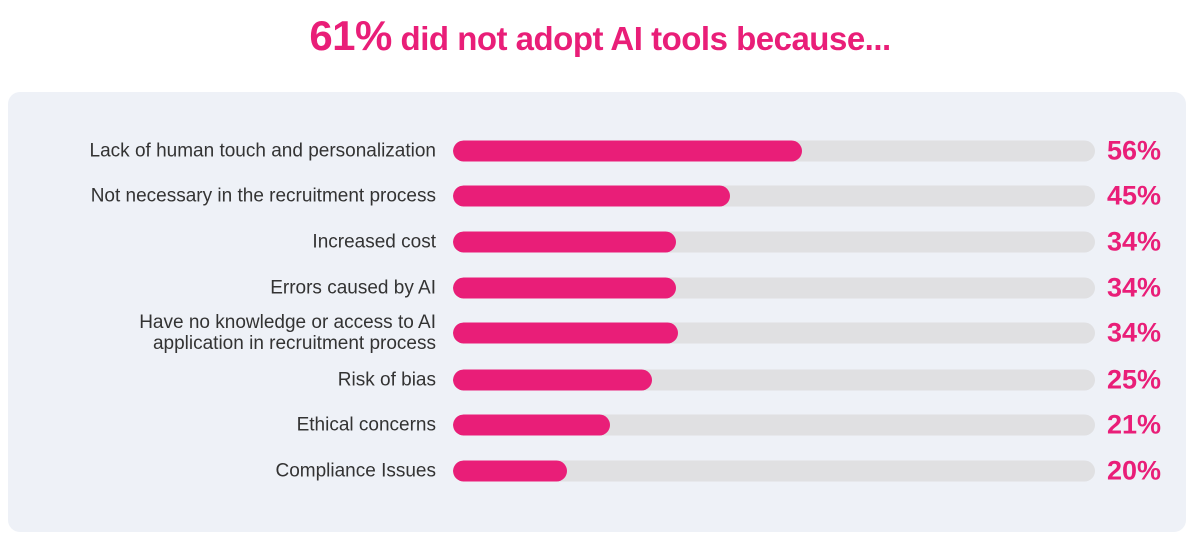  I want to click on value-label: 45%, so click(1134, 195).